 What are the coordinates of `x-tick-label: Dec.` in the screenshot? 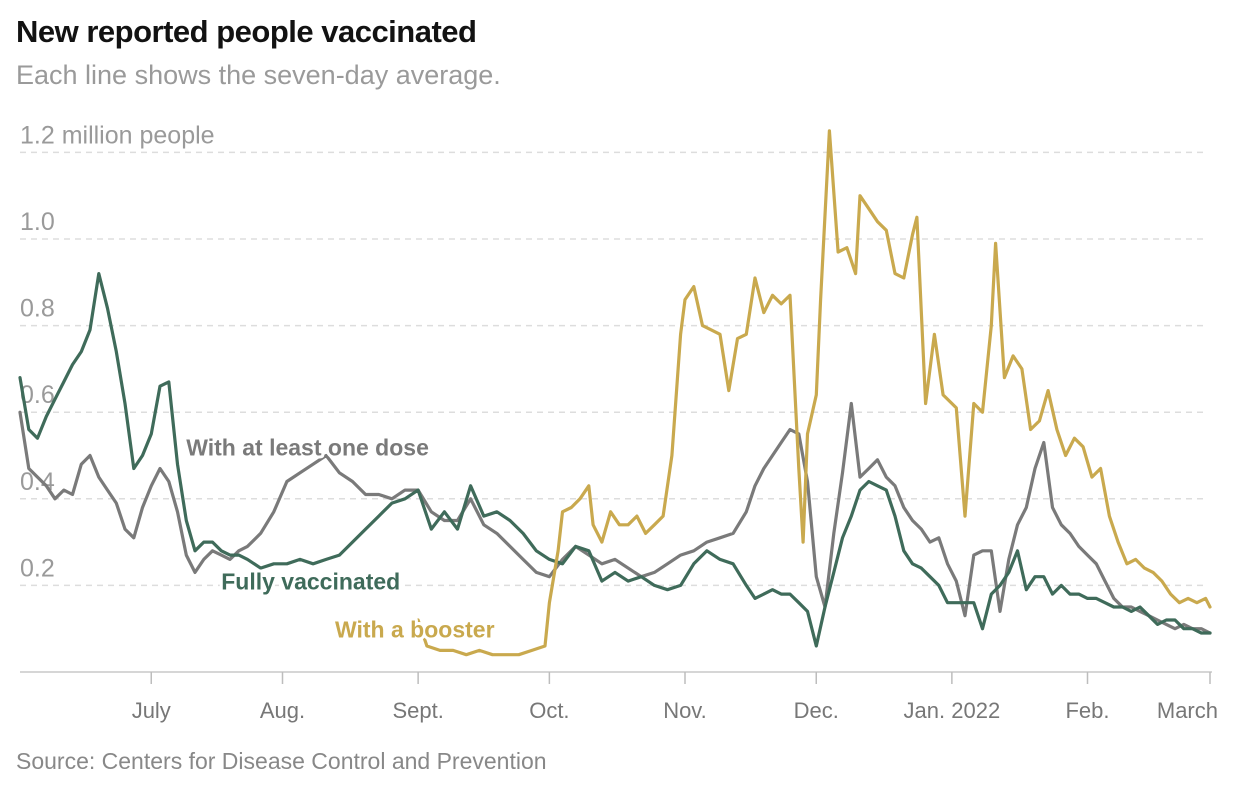 It's located at (816, 710).